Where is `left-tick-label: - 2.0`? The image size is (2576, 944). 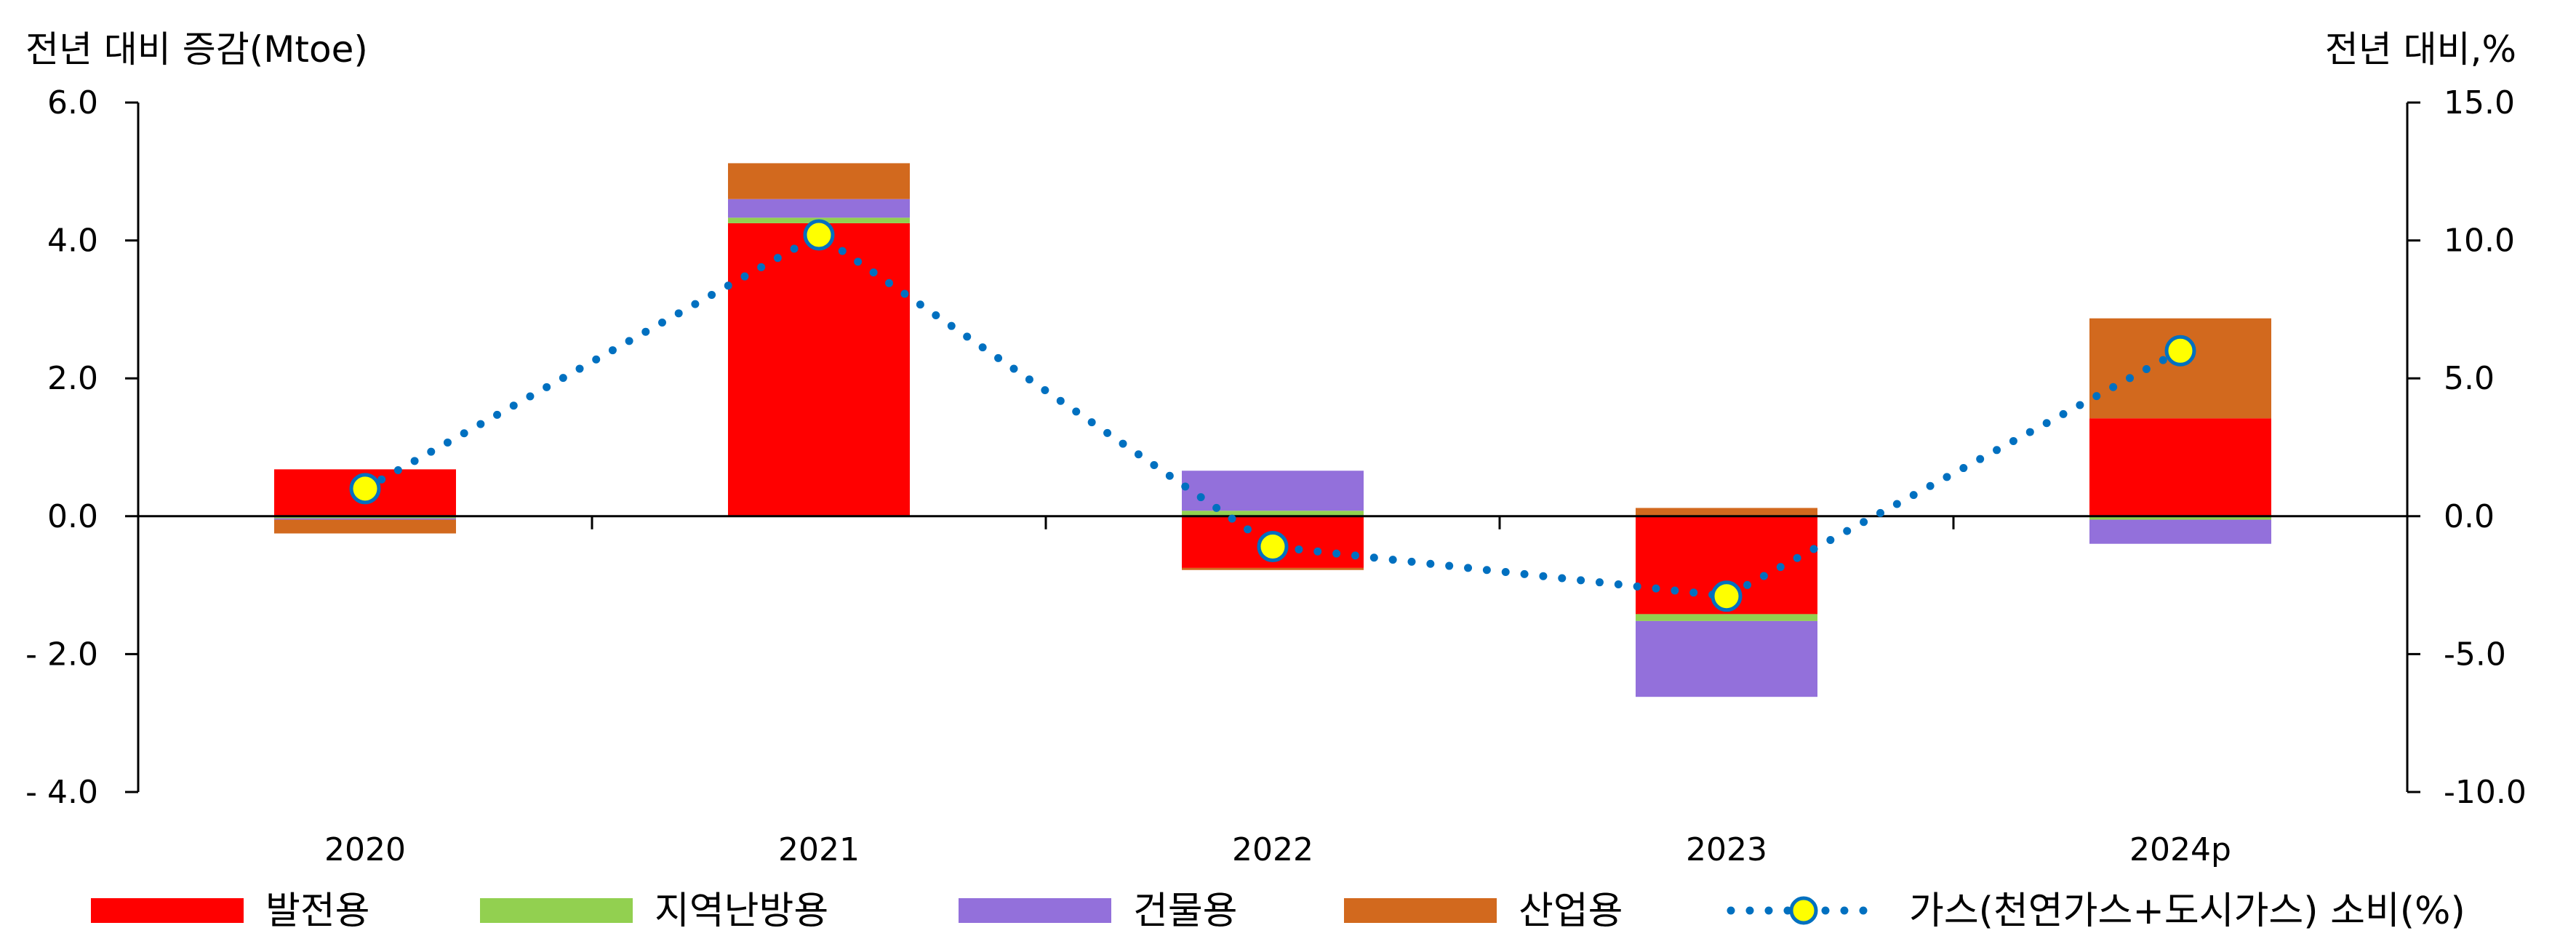
left-tick-label: - 2.0 is located at coordinates (61, 654).